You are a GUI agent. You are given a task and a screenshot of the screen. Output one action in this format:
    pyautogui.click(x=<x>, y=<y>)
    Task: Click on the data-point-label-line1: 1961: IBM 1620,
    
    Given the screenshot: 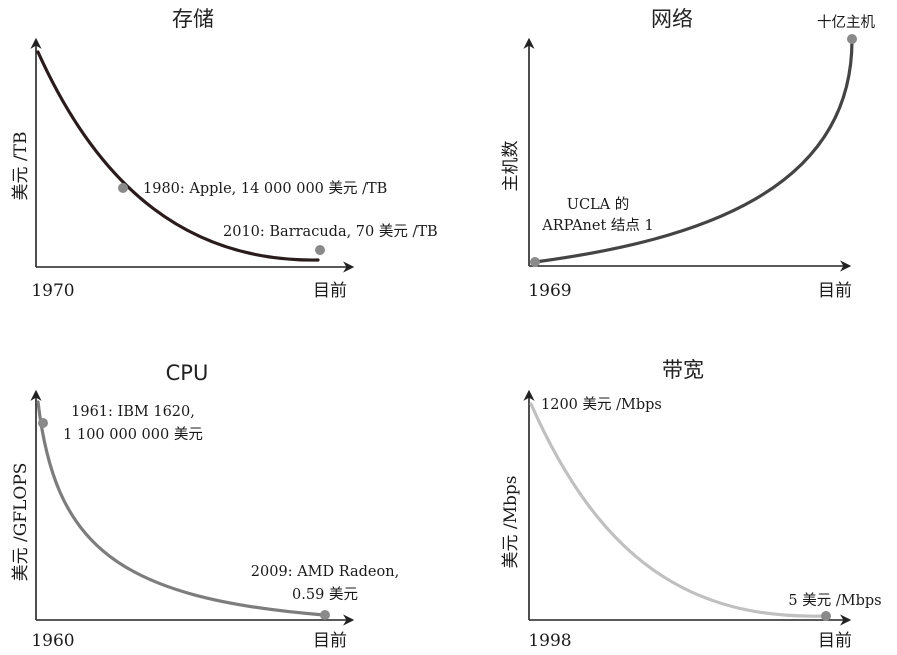 What is the action you would take?
    pyautogui.click(x=133, y=412)
    